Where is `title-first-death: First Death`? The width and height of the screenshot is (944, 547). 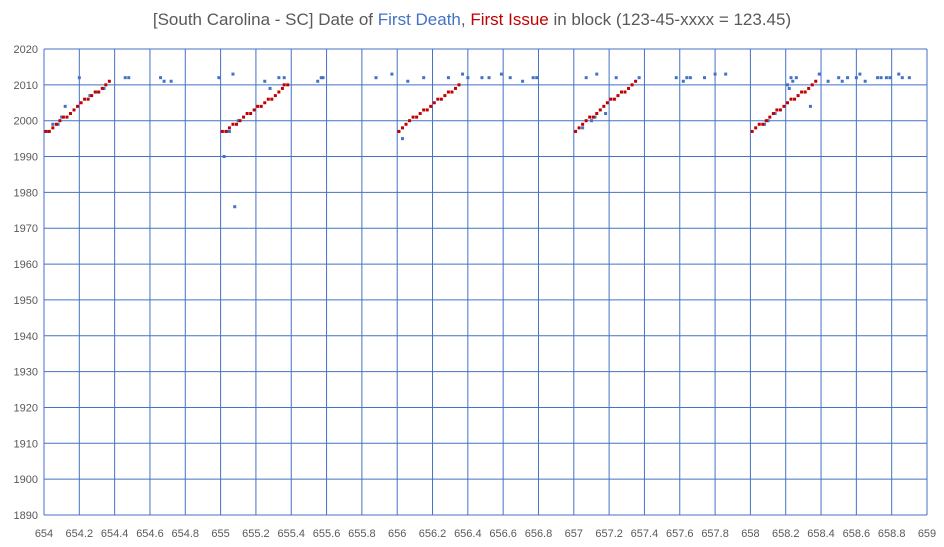
title-first-death: First Death is located at coordinates (419, 19).